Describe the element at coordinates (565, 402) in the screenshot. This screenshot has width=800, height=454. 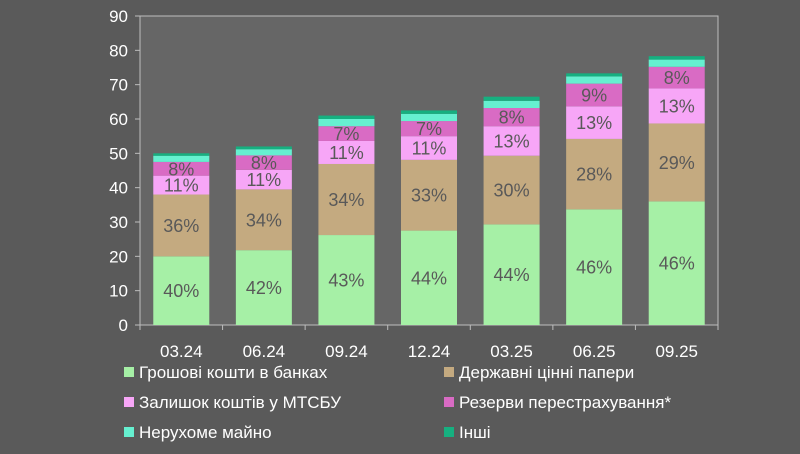
I see `legend-label: Резерви перестрахування*` at that location.